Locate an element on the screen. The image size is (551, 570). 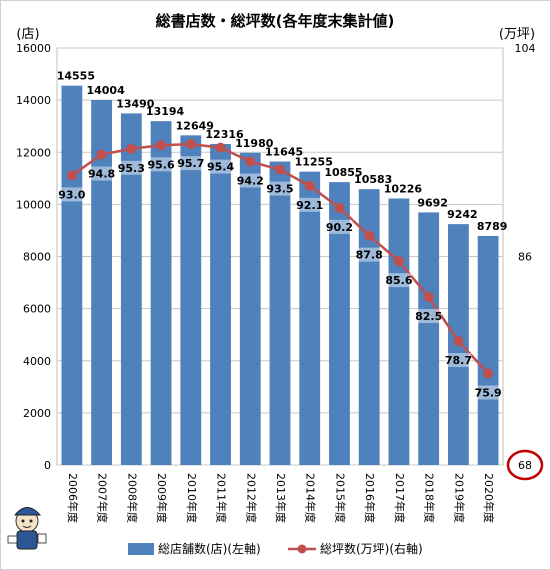
category-label: 2017年度 is located at coordinates (400, 498).